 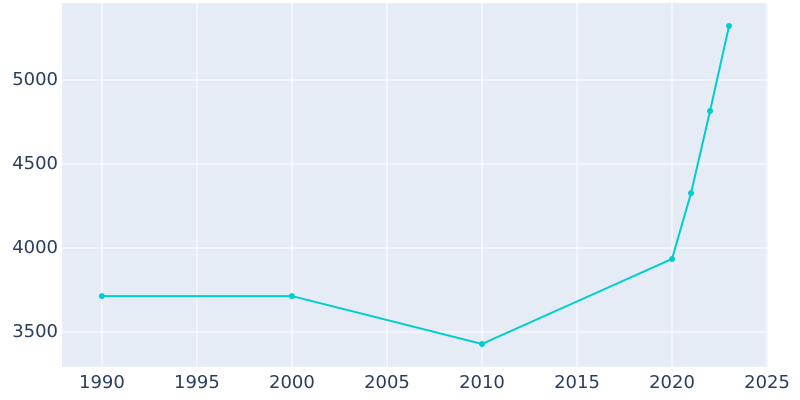 I want to click on x-tick-label: 2015, so click(x=577, y=382).